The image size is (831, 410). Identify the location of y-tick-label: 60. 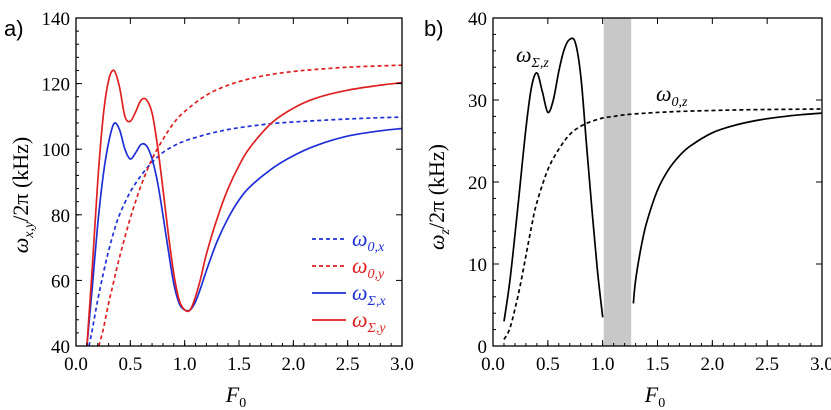
(60, 281).